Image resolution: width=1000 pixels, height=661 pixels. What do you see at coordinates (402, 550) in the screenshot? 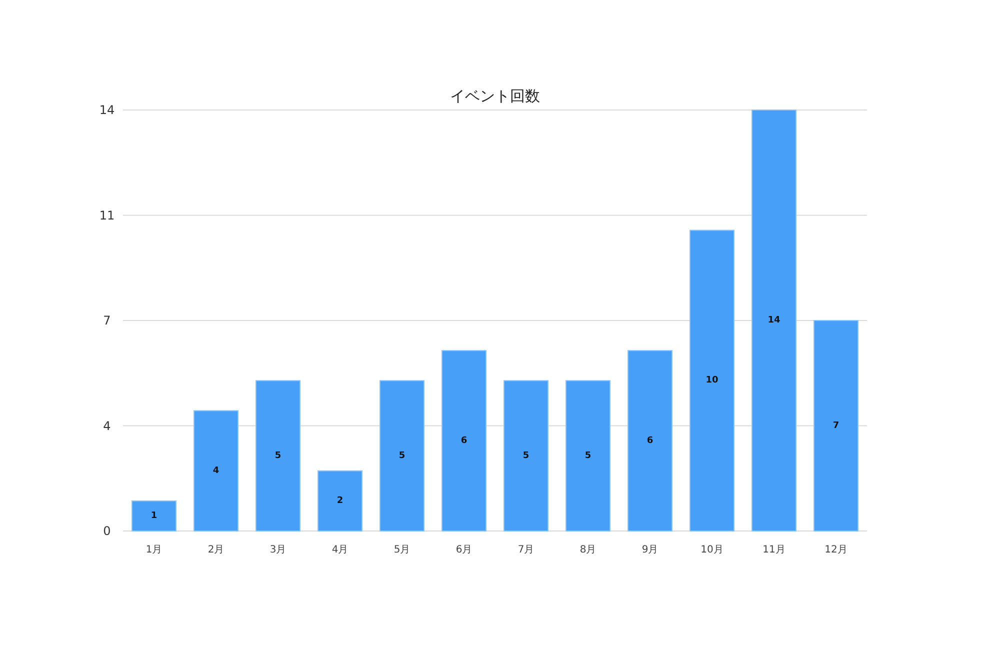
I see `x-tick-label: 5月` at bounding box center [402, 550].